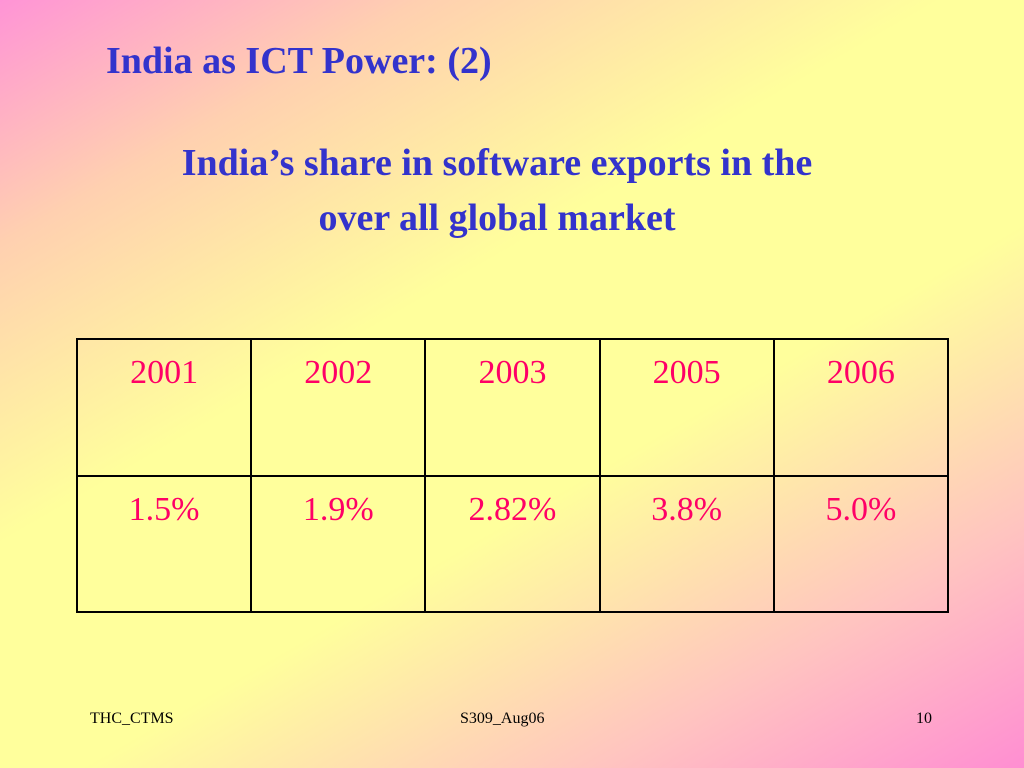  Describe the element at coordinates (299, 61) in the screenshot. I see `slide-title: India as ICT Power: (2)` at that location.